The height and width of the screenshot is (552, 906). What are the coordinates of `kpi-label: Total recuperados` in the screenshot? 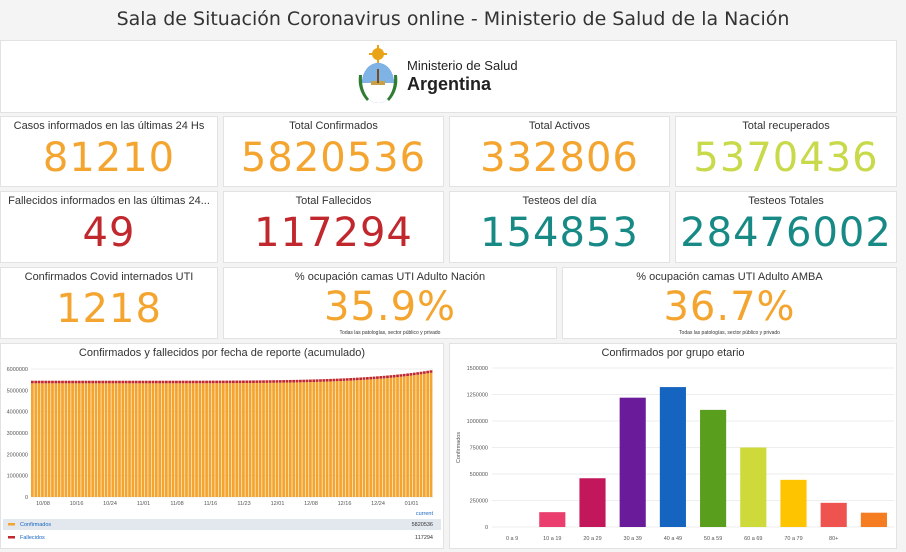 It's located at (786, 126).